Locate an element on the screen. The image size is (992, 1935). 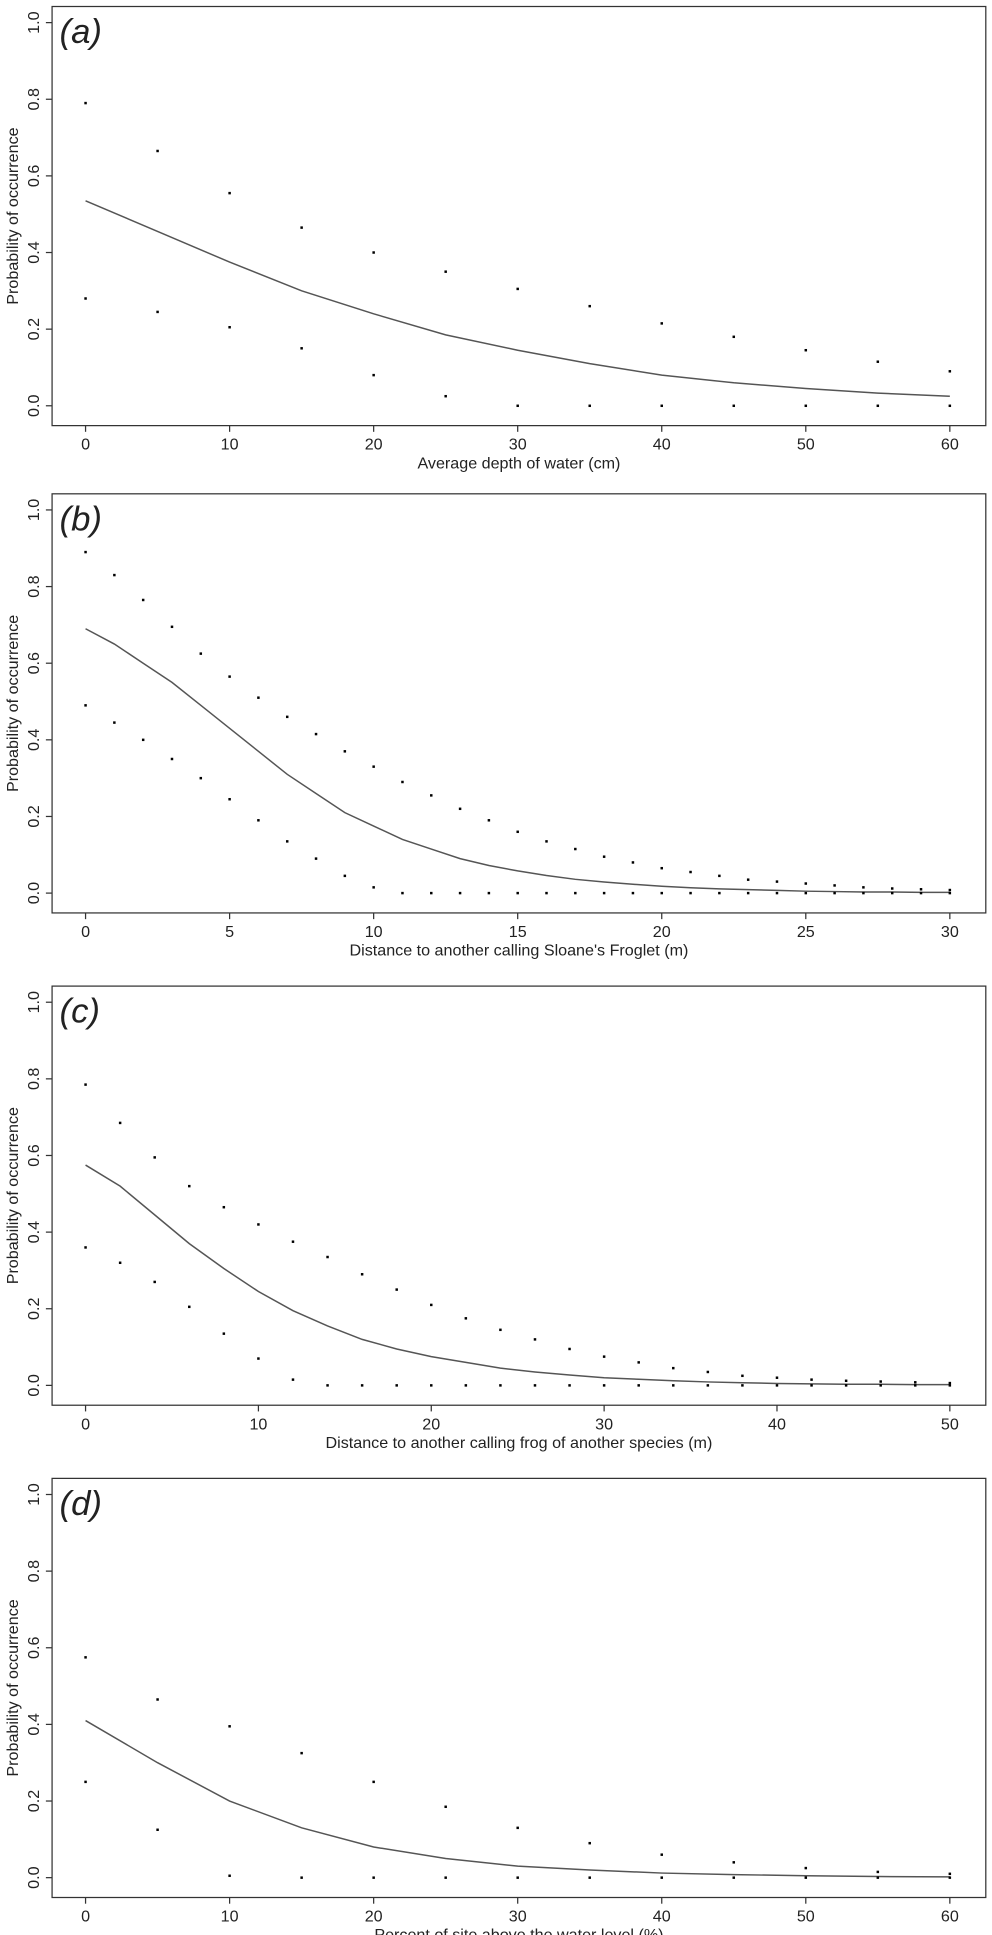
y-tick-label: 1.0 is located at coordinates (34, 1002).